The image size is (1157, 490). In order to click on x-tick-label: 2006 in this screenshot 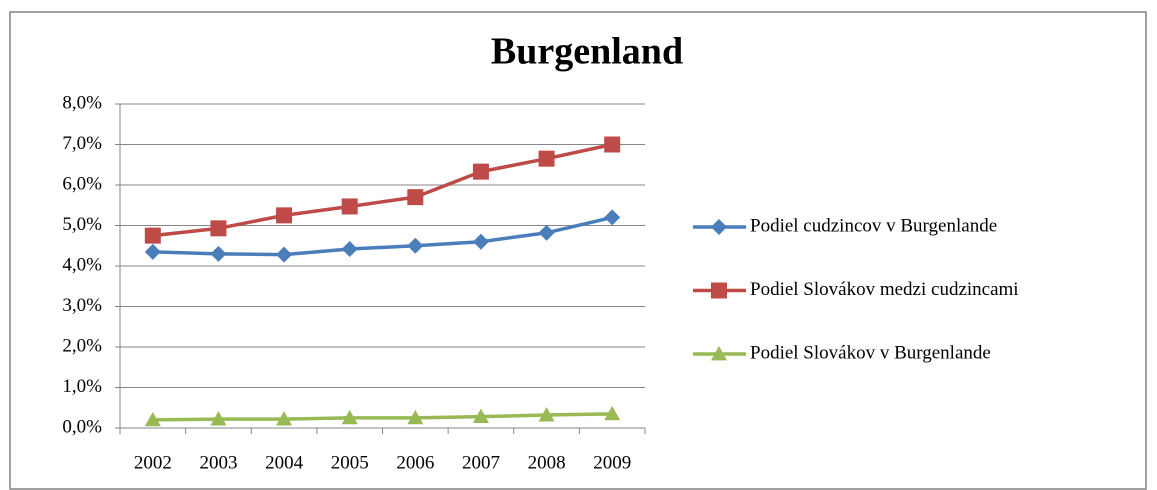, I will do `click(415, 462)`.